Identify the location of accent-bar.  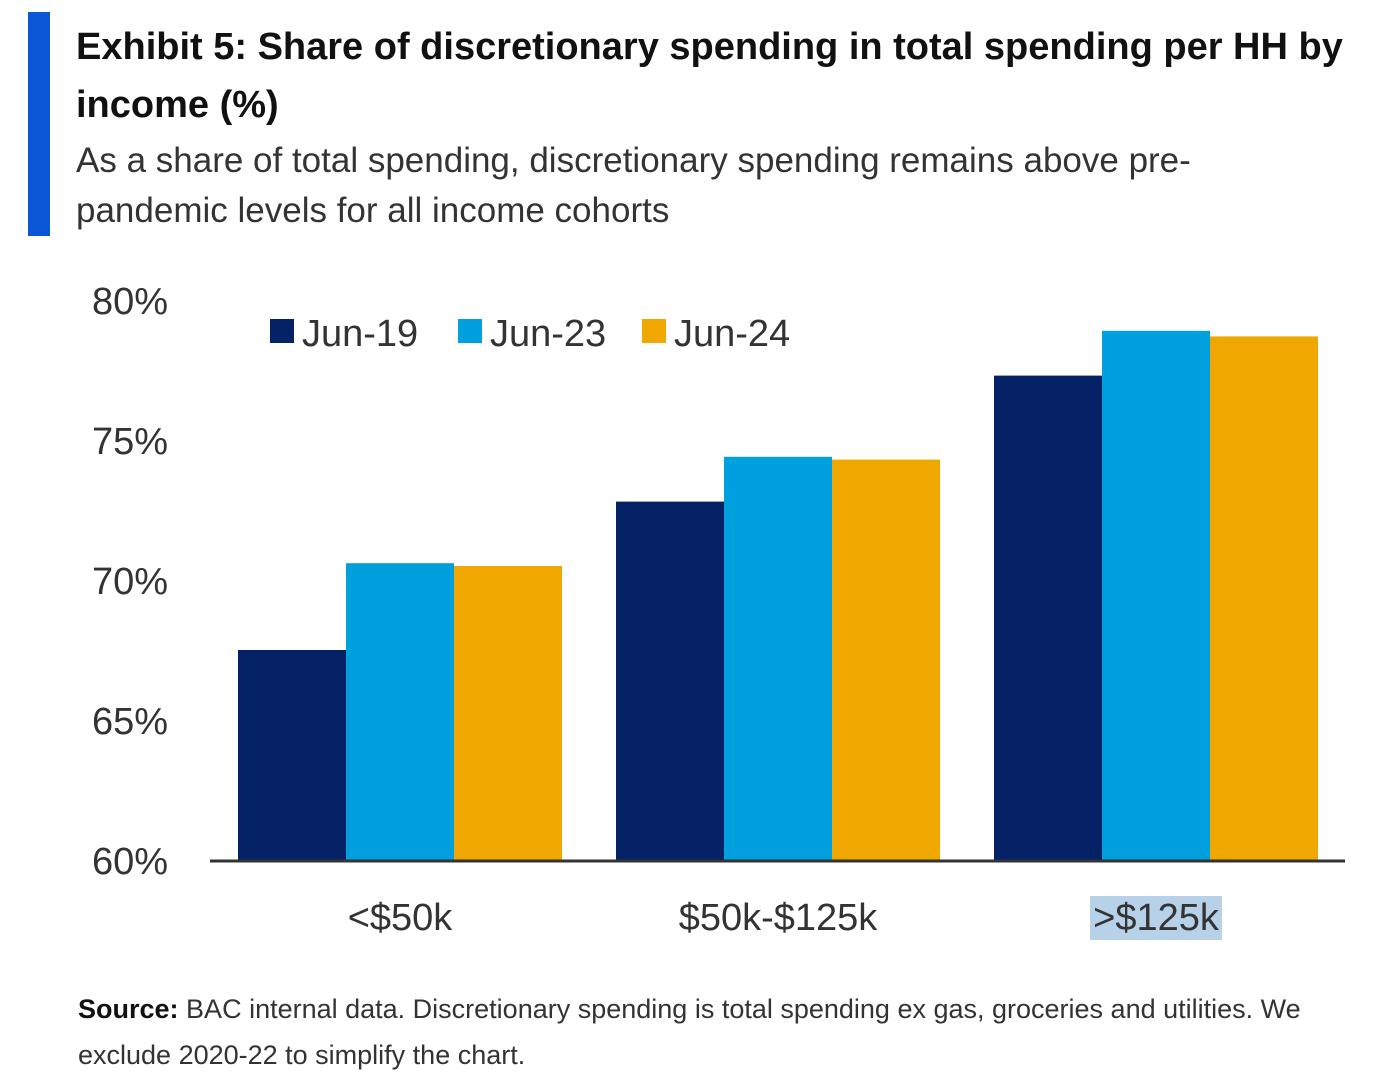
(39, 124).